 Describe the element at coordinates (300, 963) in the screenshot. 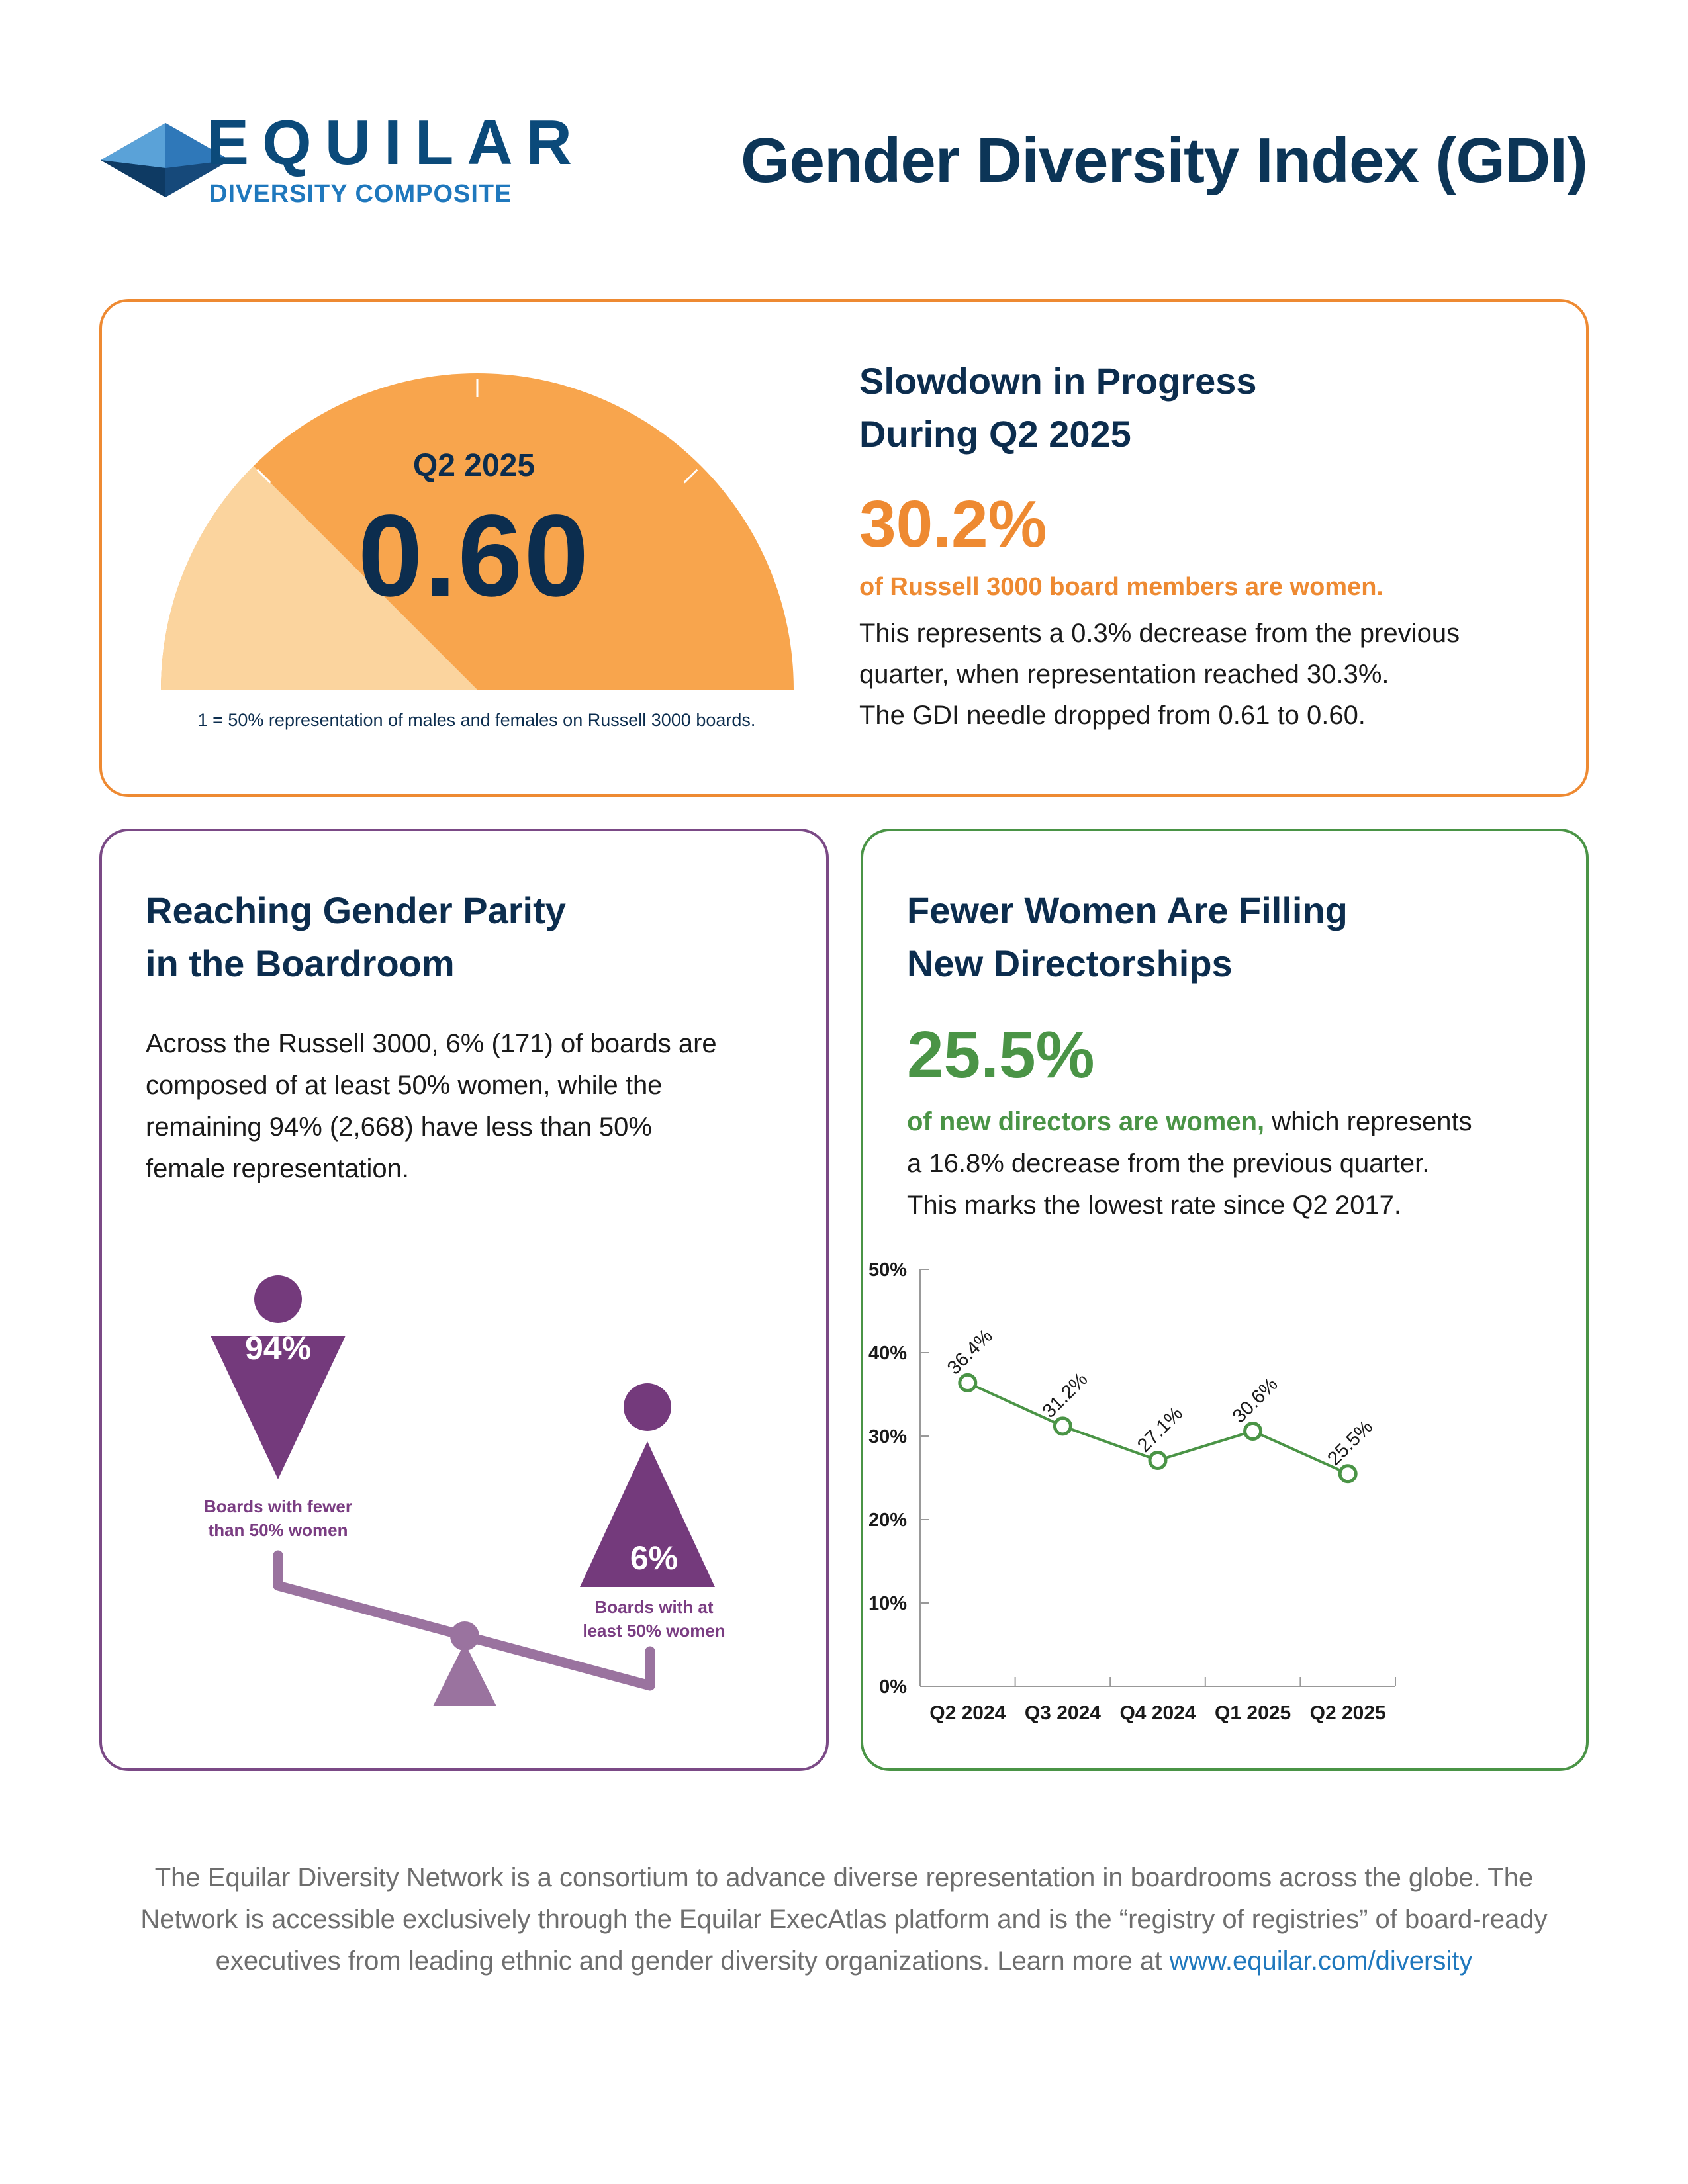

I see `parity-heading-line: in the Boardroom` at that location.